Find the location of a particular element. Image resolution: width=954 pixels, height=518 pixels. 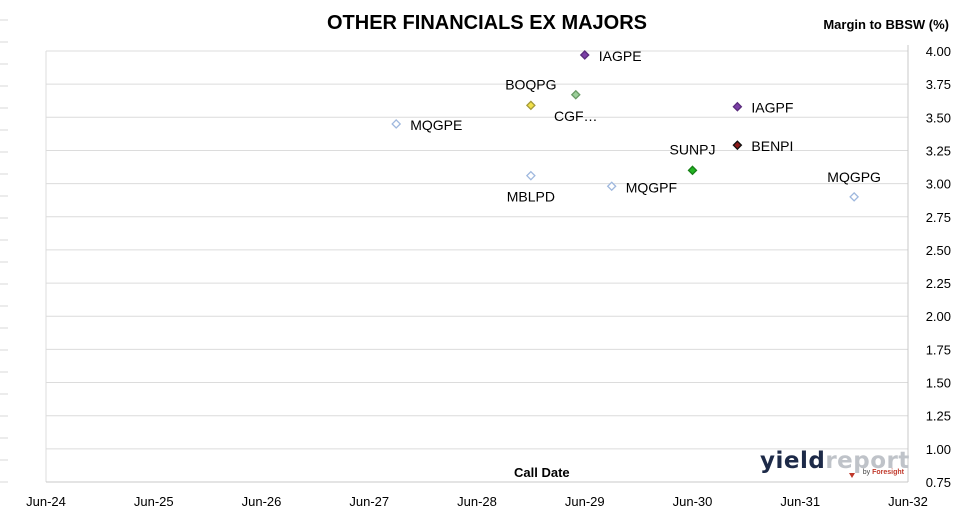

data-label: BOQPG is located at coordinates (530, 84).